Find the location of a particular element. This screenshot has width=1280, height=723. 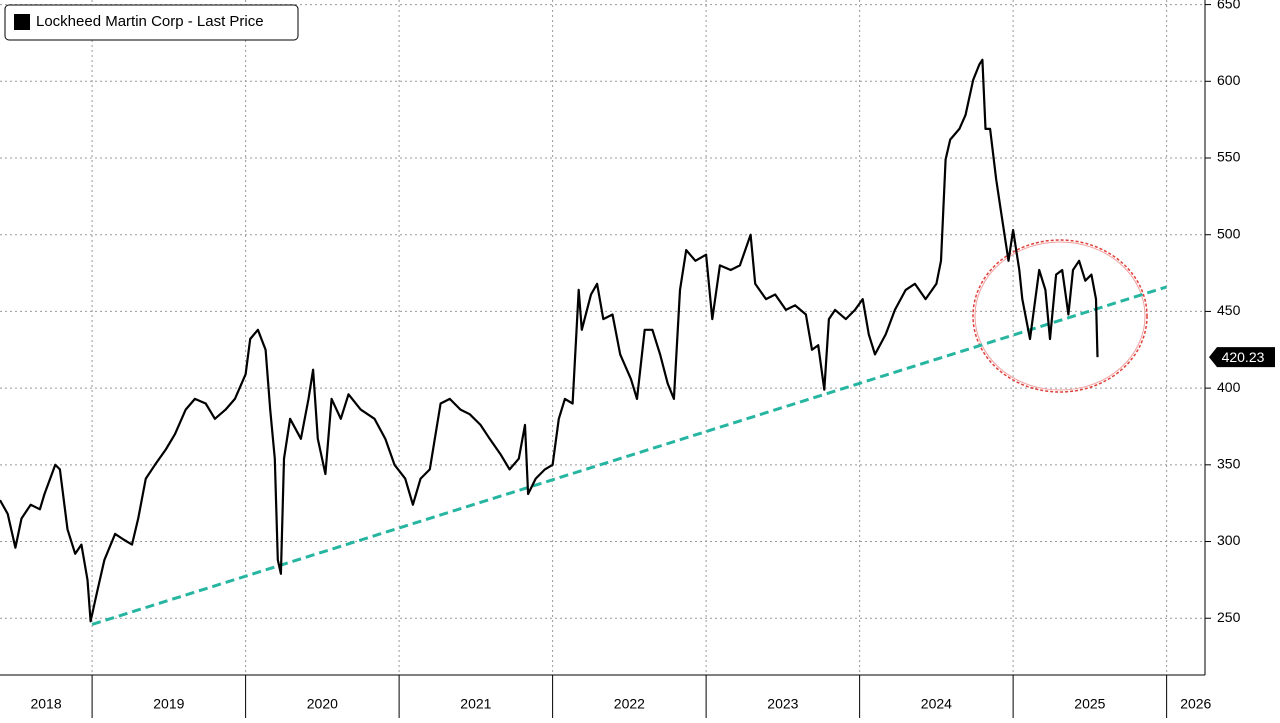

y-tick-label: 450 is located at coordinates (1229, 310).